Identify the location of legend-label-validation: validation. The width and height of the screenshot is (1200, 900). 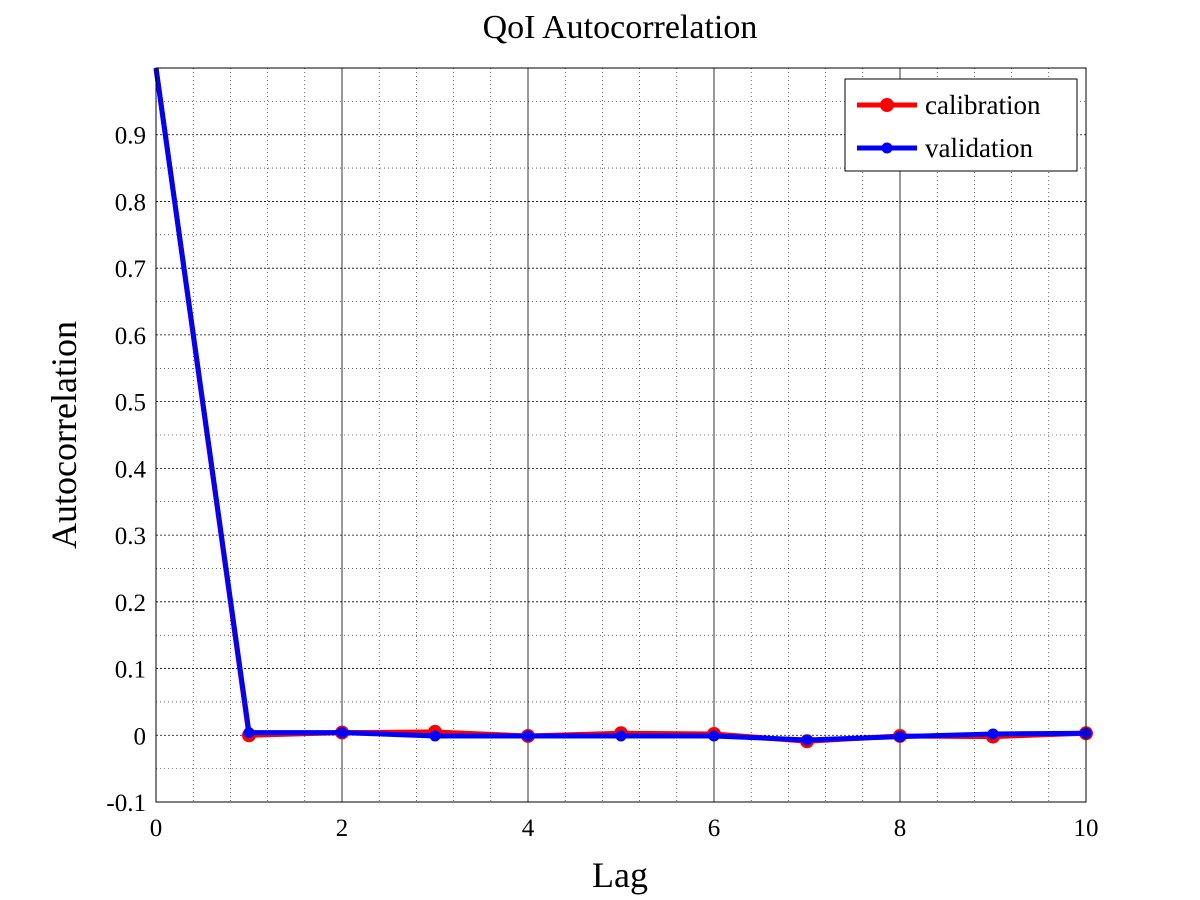
(979, 148).